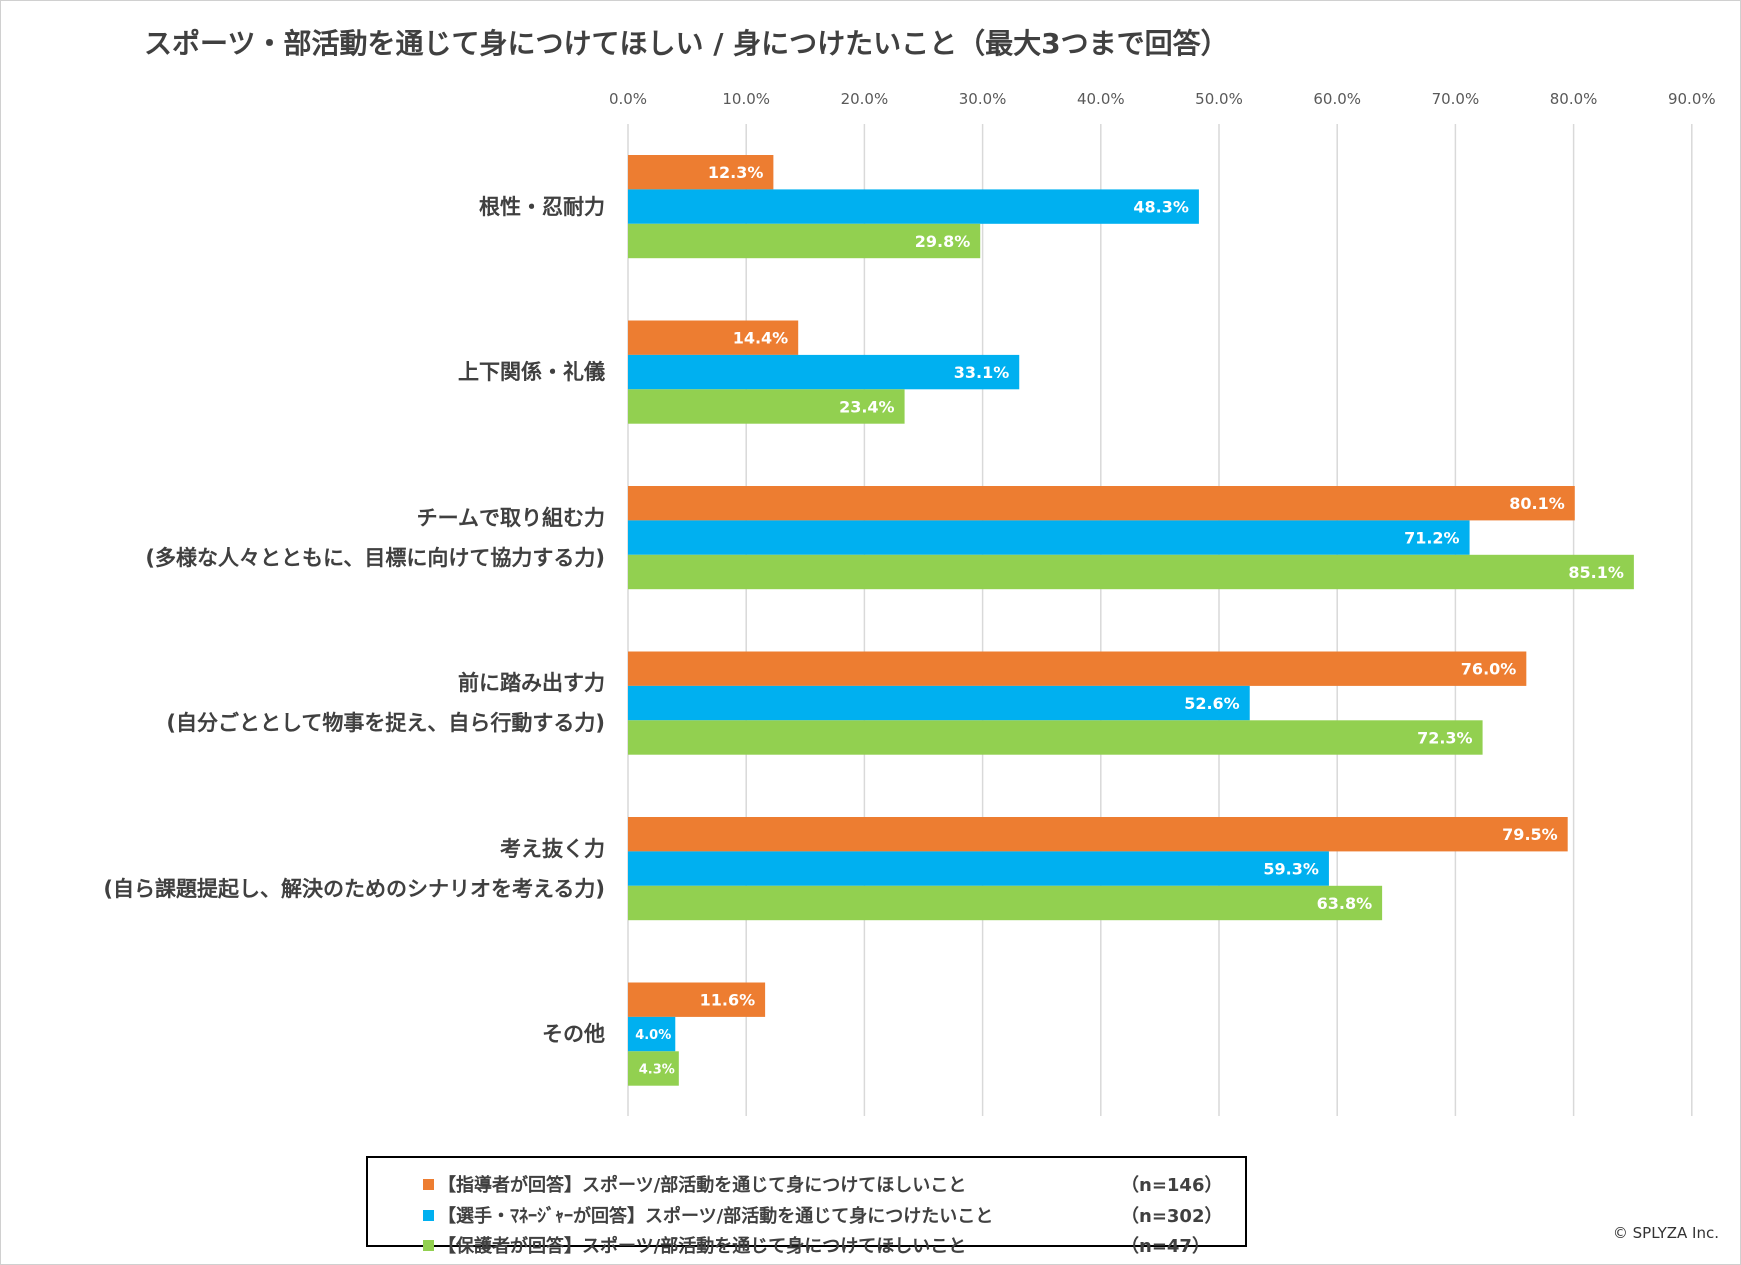 The height and width of the screenshot is (1265, 1741). Describe the element at coordinates (657, 1070) in the screenshot. I see `data-label: 4.3%` at that location.